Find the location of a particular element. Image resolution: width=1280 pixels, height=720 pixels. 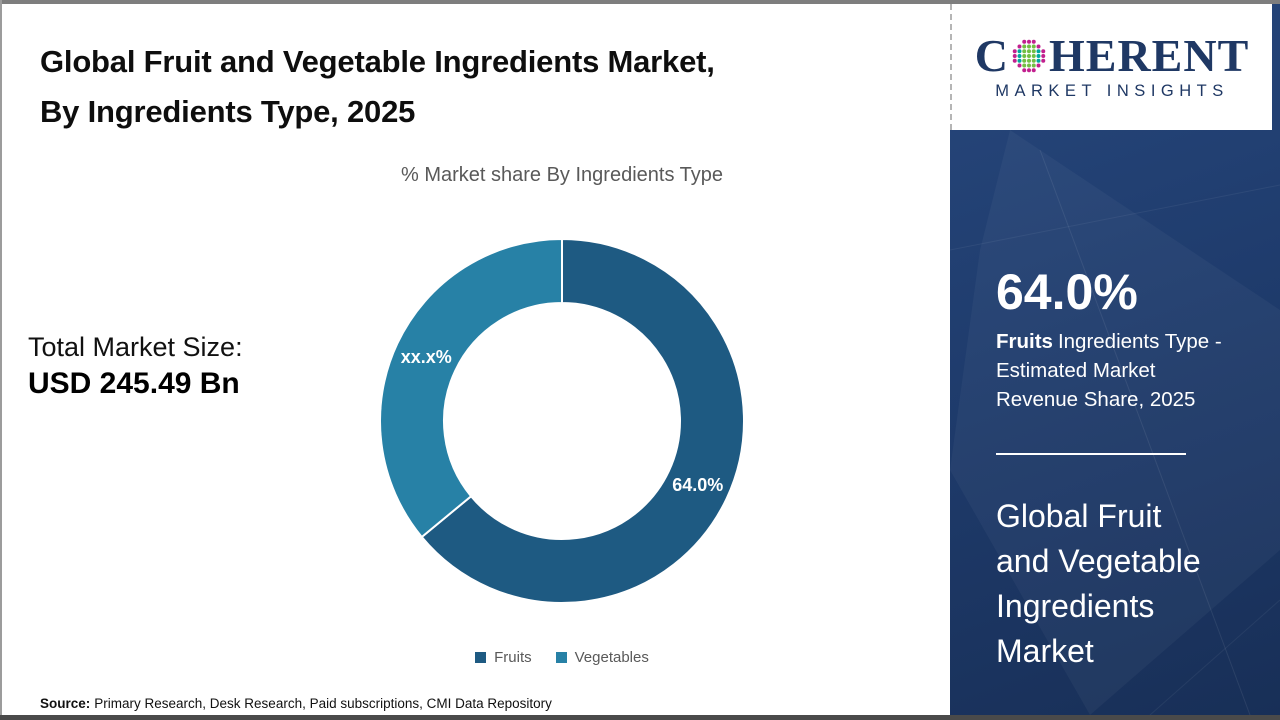

total-market-value: USD 245.49 Bn is located at coordinates (134, 383).